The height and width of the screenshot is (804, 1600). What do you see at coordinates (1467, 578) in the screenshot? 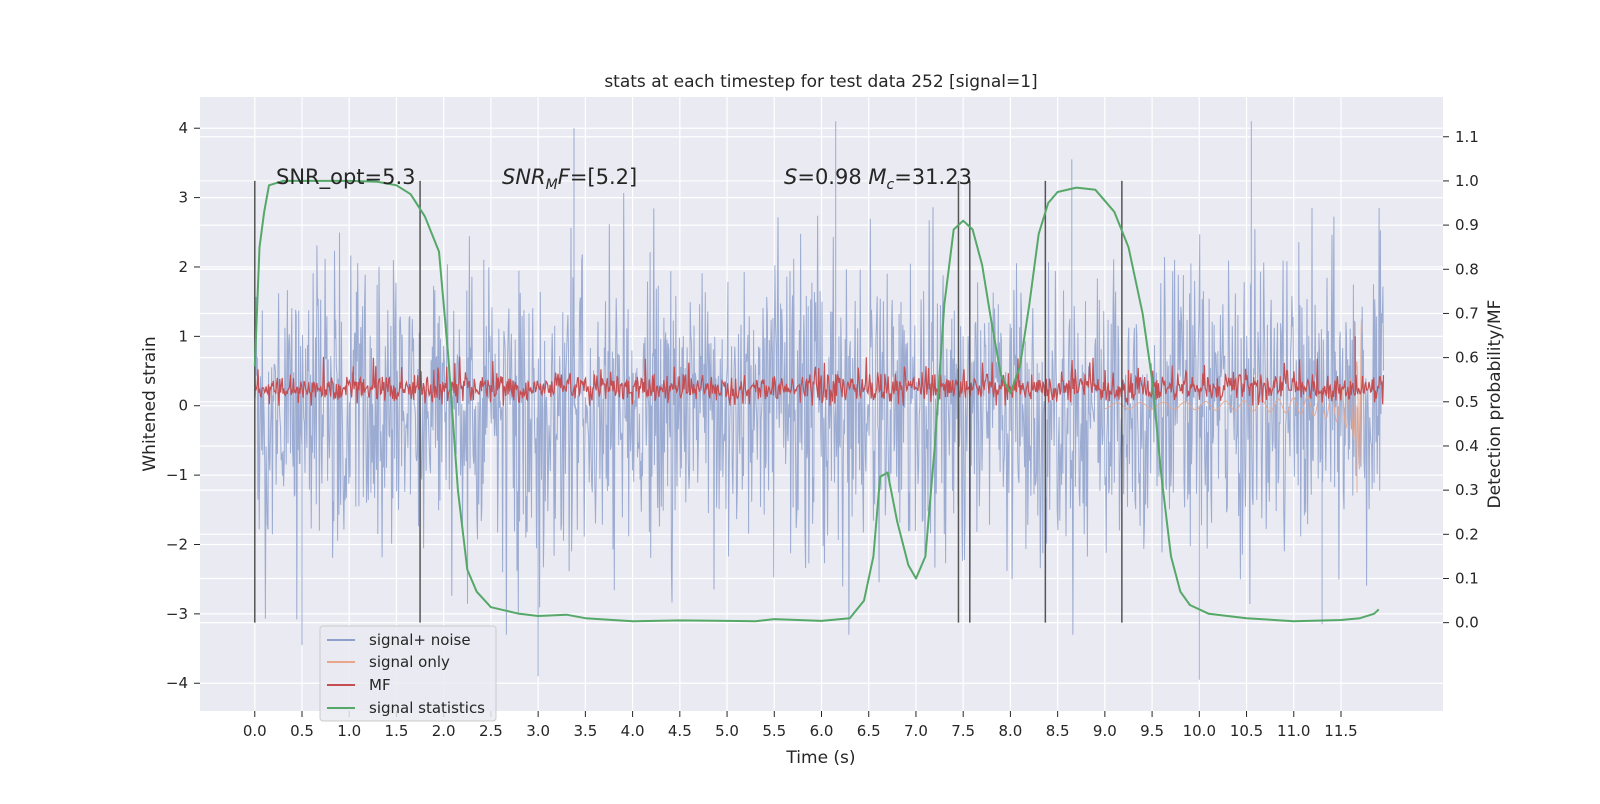
I see `y-right-tick-label: 0.1` at bounding box center [1467, 578].